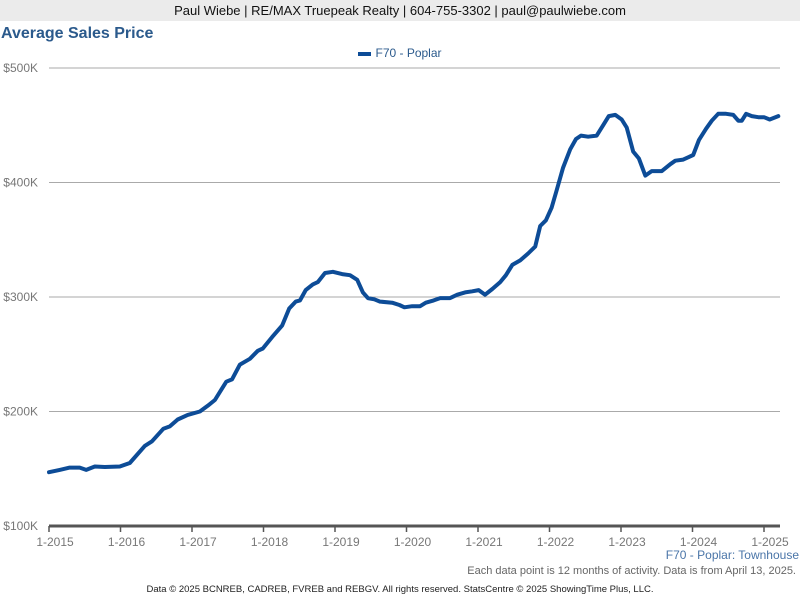  Describe the element at coordinates (770, 542) in the screenshot. I see `x-tick-label: 1-2025` at that location.